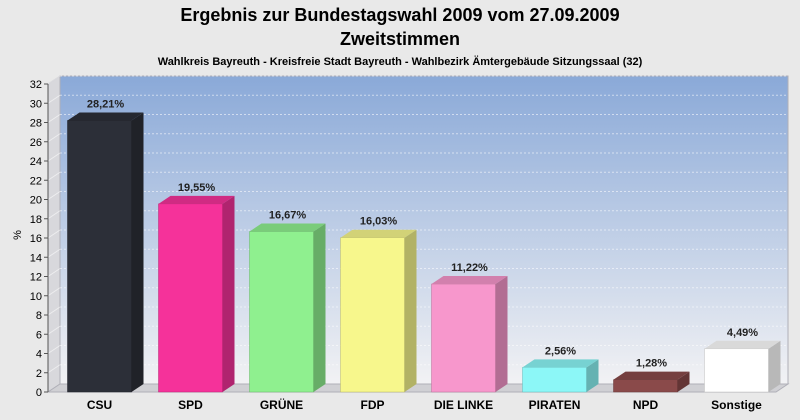  Describe the element at coordinates (39, 335) in the screenshot. I see `y-tick-label: 6` at that location.